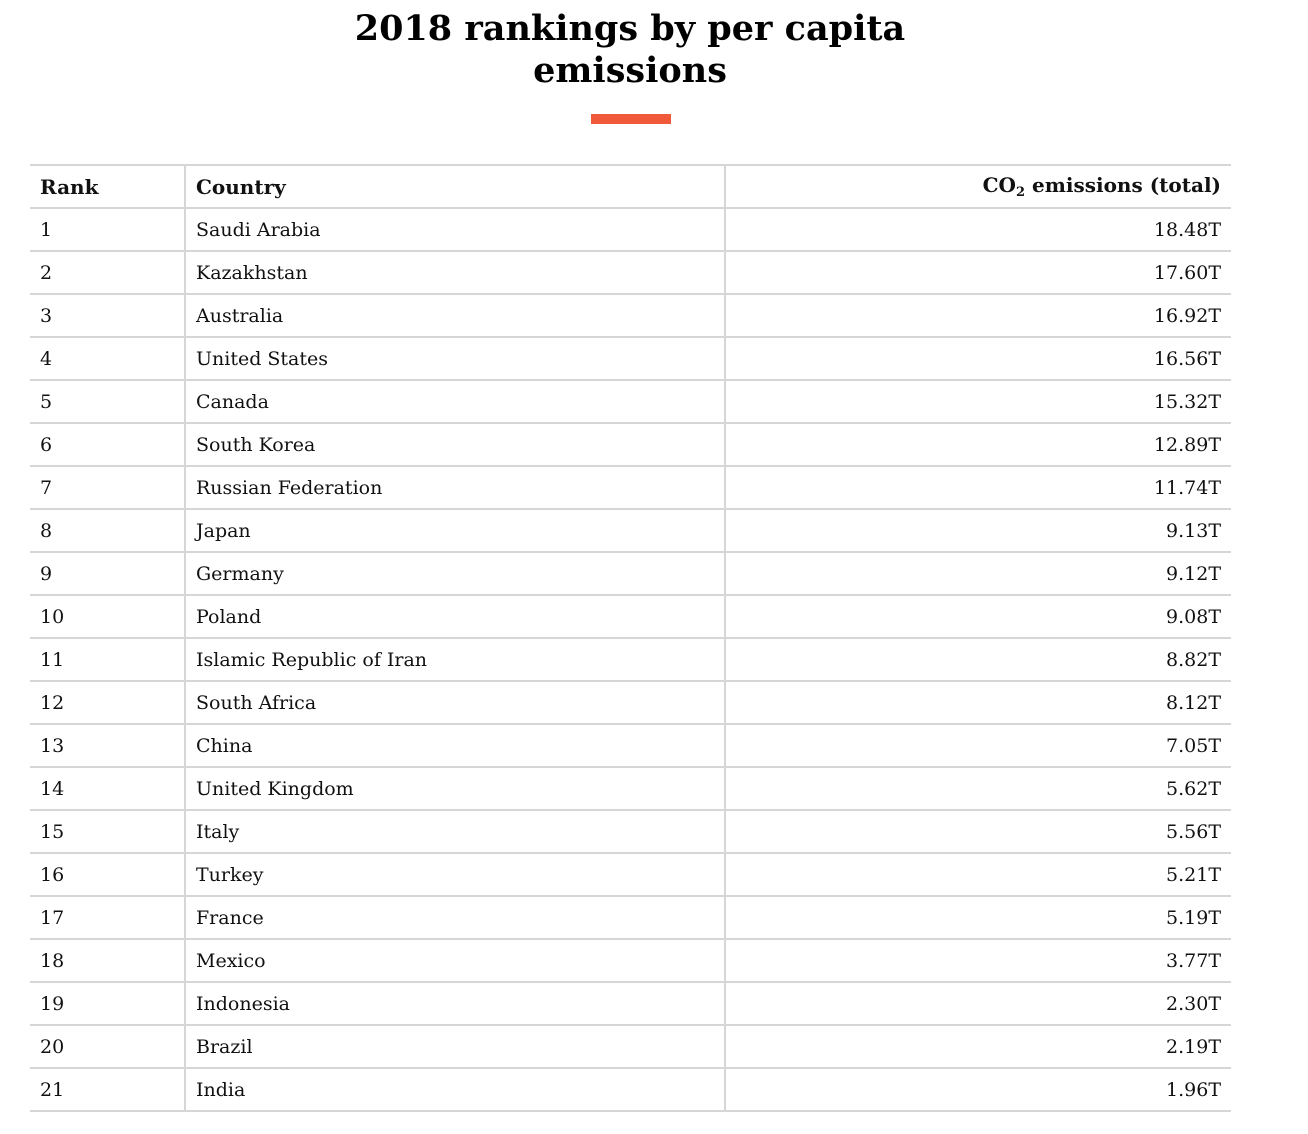  Describe the element at coordinates (454, 315) in the screenshot. I see `country-cell: Australia` at that location.